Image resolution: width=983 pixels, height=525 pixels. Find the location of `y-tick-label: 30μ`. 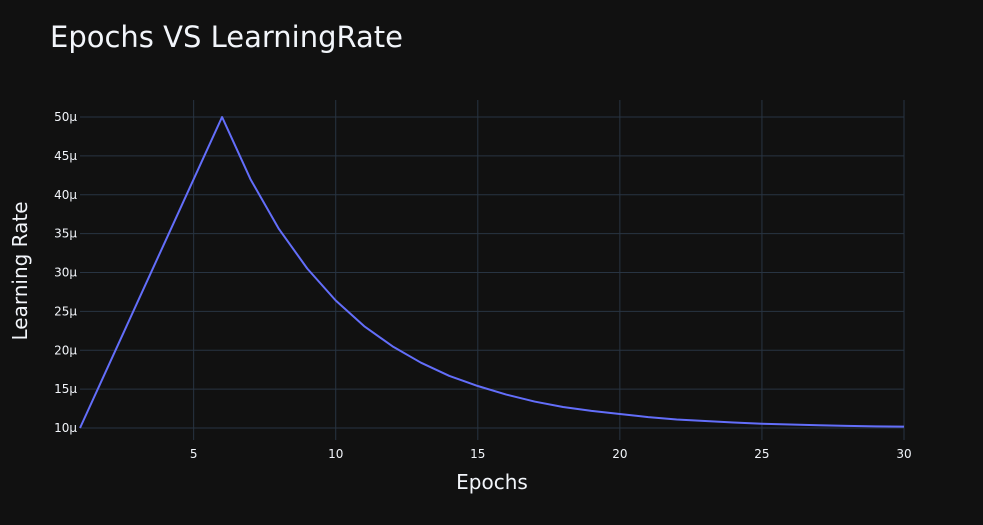

y-tick-label: 30μ is located at coordinates (65, 273).